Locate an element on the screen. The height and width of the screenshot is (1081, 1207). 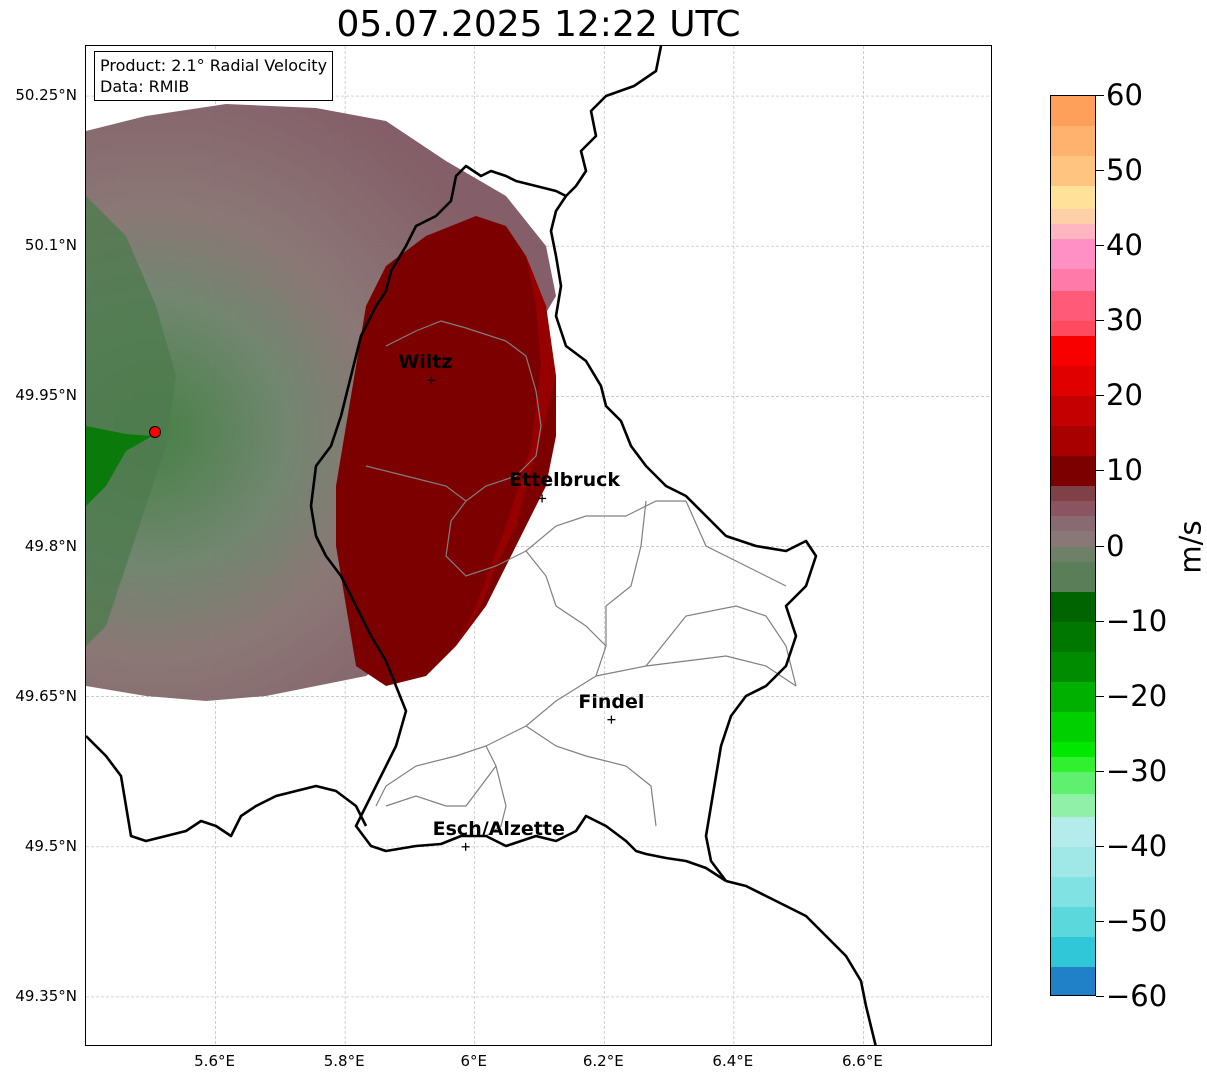
colorbar-unit-label: m/s is located at coordinates (1190, 547).